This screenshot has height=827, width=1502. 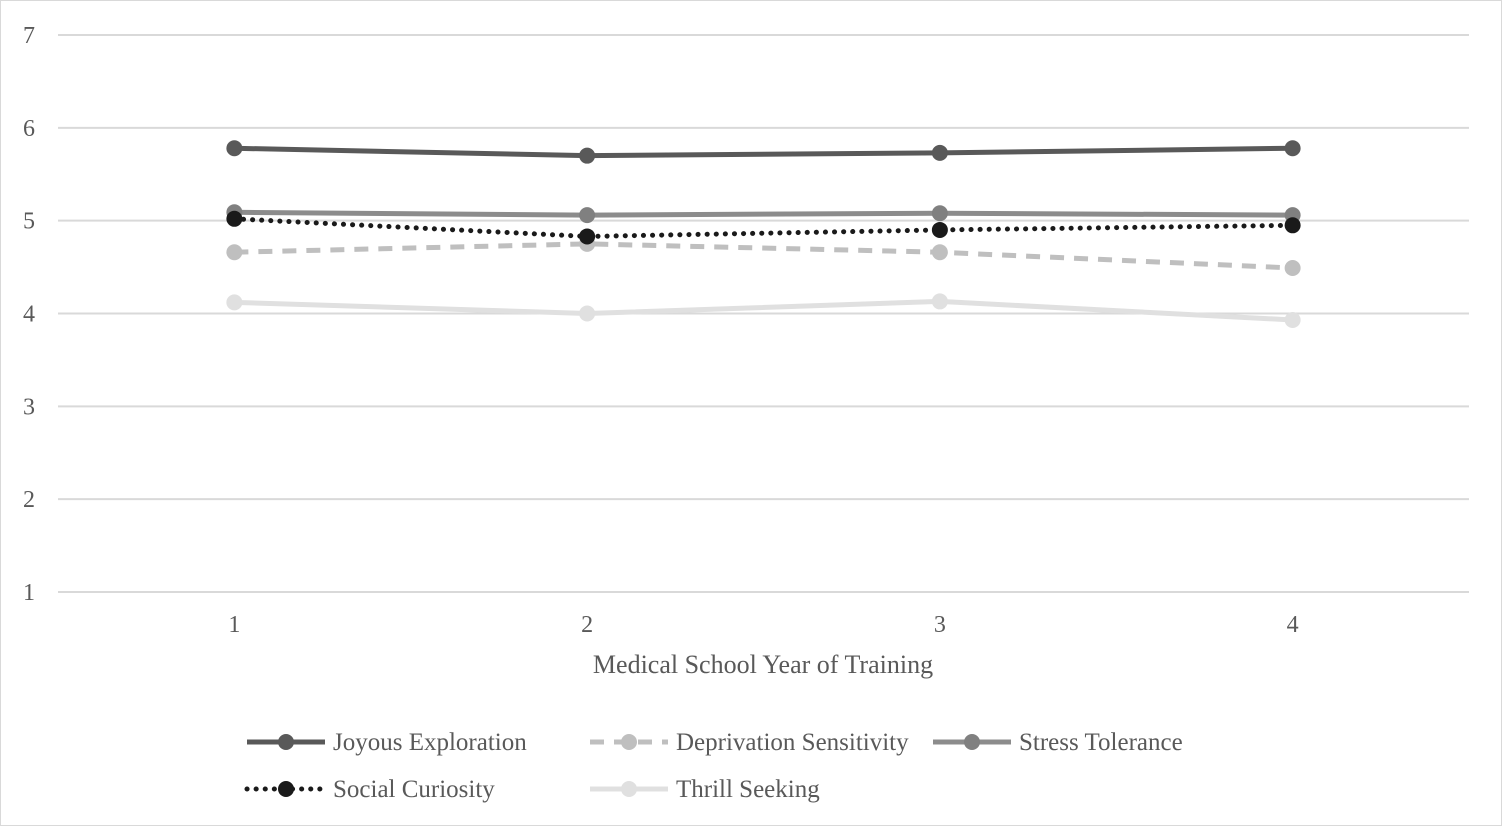 I want to click on y-axis-ticks: 1 2 3 4 5 6 7, so click(x=29, y=314).